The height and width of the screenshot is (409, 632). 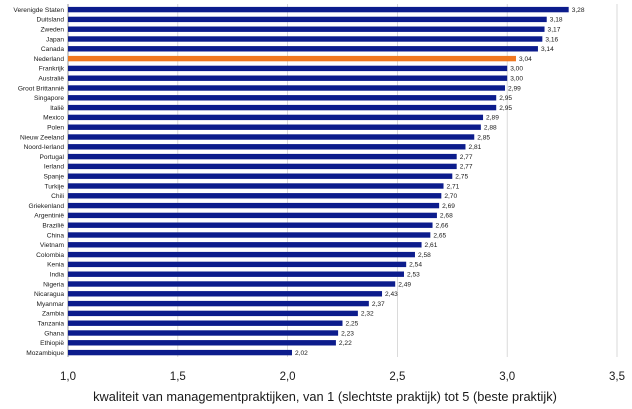 What do you see at coordinates (415, 265) in the screenshot?
I see `value-label: 2,54` at bounding box center [415, 265].